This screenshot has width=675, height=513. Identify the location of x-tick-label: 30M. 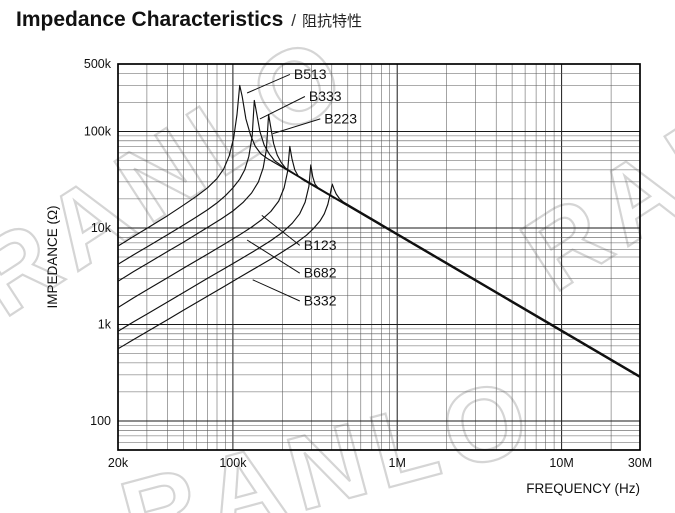
(640, 463).